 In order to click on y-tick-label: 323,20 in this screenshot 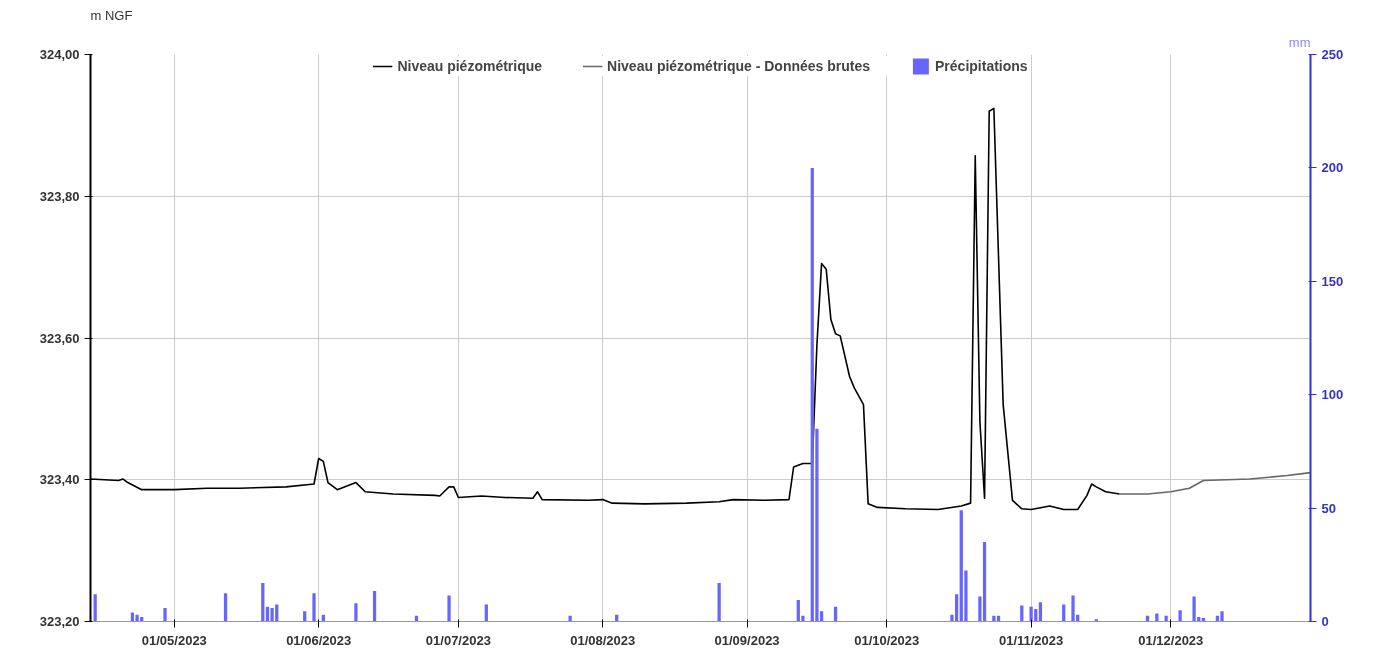, I will do `click(59, 621)`.